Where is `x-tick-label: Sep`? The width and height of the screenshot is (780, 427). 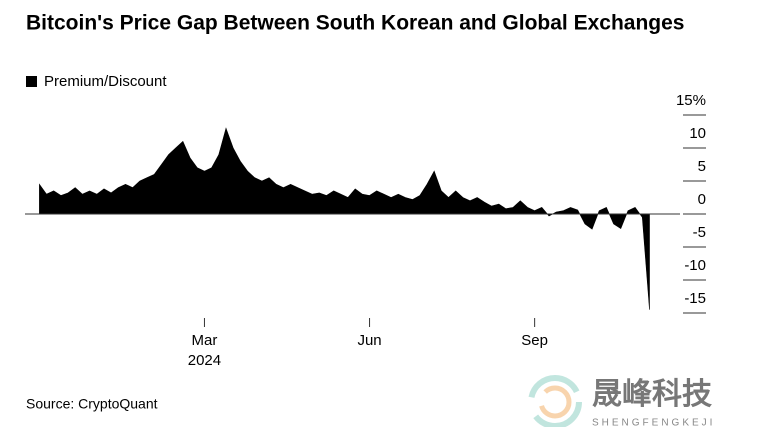
x-tick-label: Sep is located at coordinates (534, 340).